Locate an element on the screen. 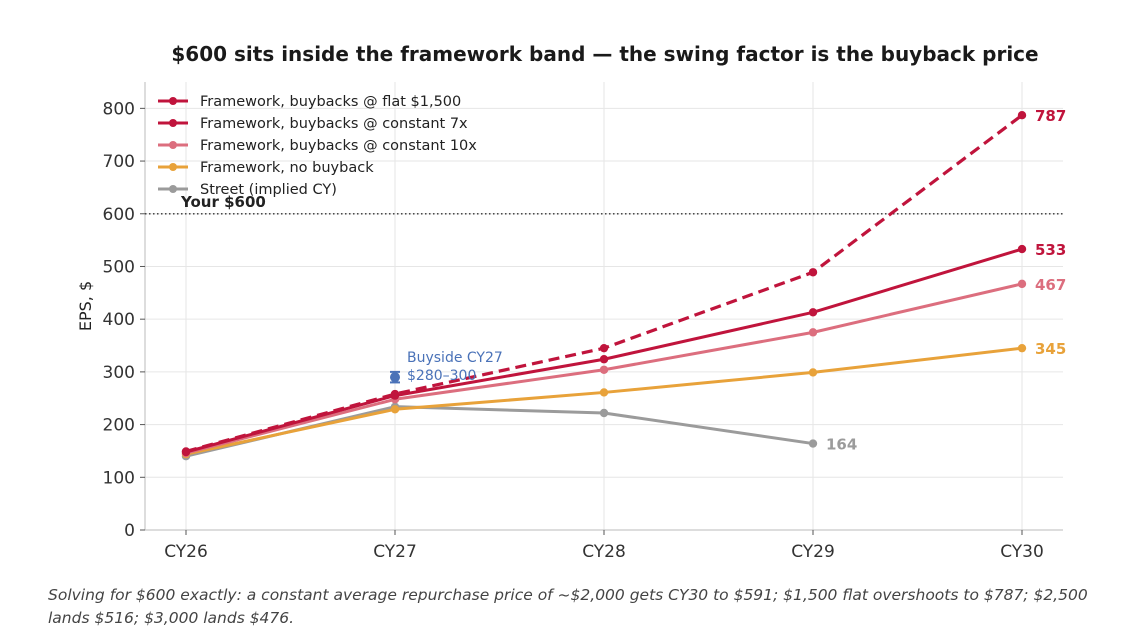  x-tick-label: CY28 is located at coordinates (604, 552).